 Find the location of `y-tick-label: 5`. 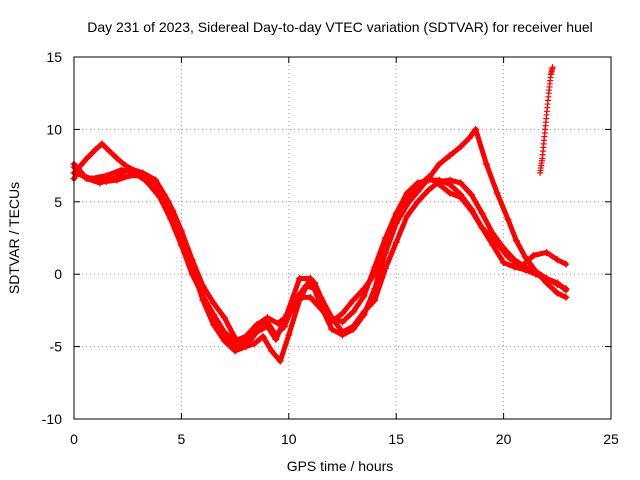

y-tick-label: 5 is located at coordinates (58, 202).